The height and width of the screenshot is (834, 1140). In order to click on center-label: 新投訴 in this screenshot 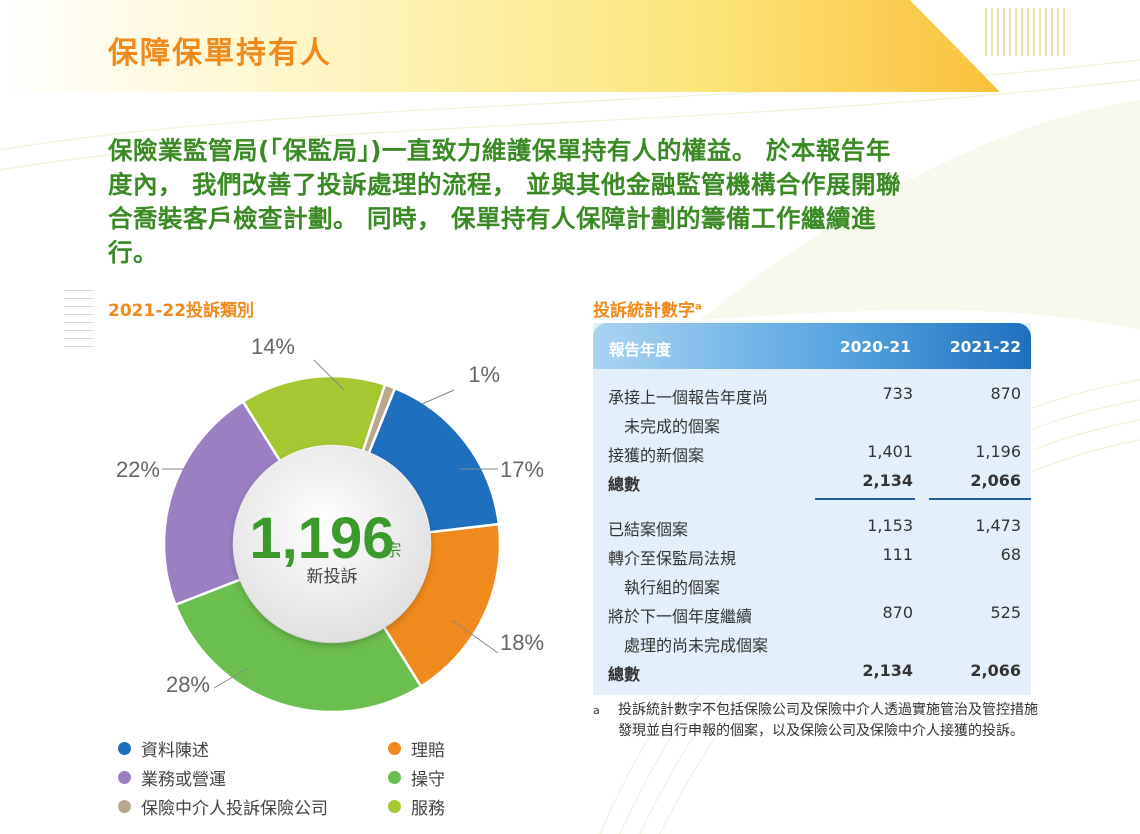, I will do `click(332, 577)`.